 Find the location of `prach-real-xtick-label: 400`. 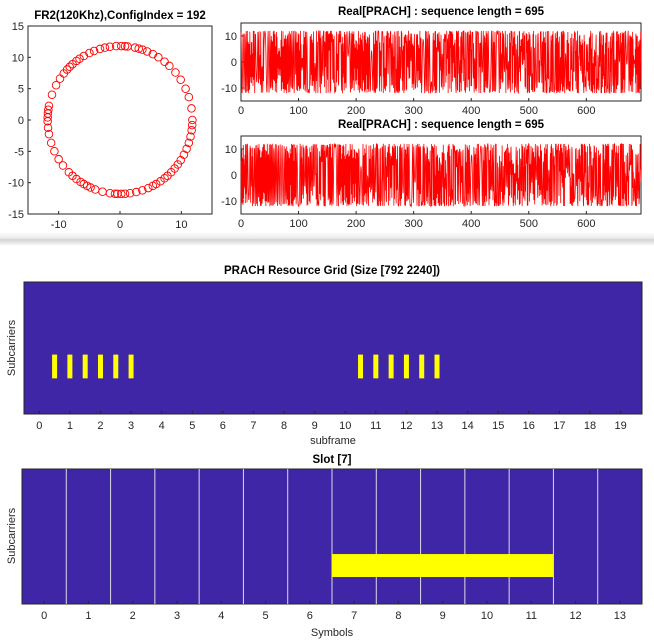

prach-real-xtick-label: 400 is located at coordinates (471, 111).